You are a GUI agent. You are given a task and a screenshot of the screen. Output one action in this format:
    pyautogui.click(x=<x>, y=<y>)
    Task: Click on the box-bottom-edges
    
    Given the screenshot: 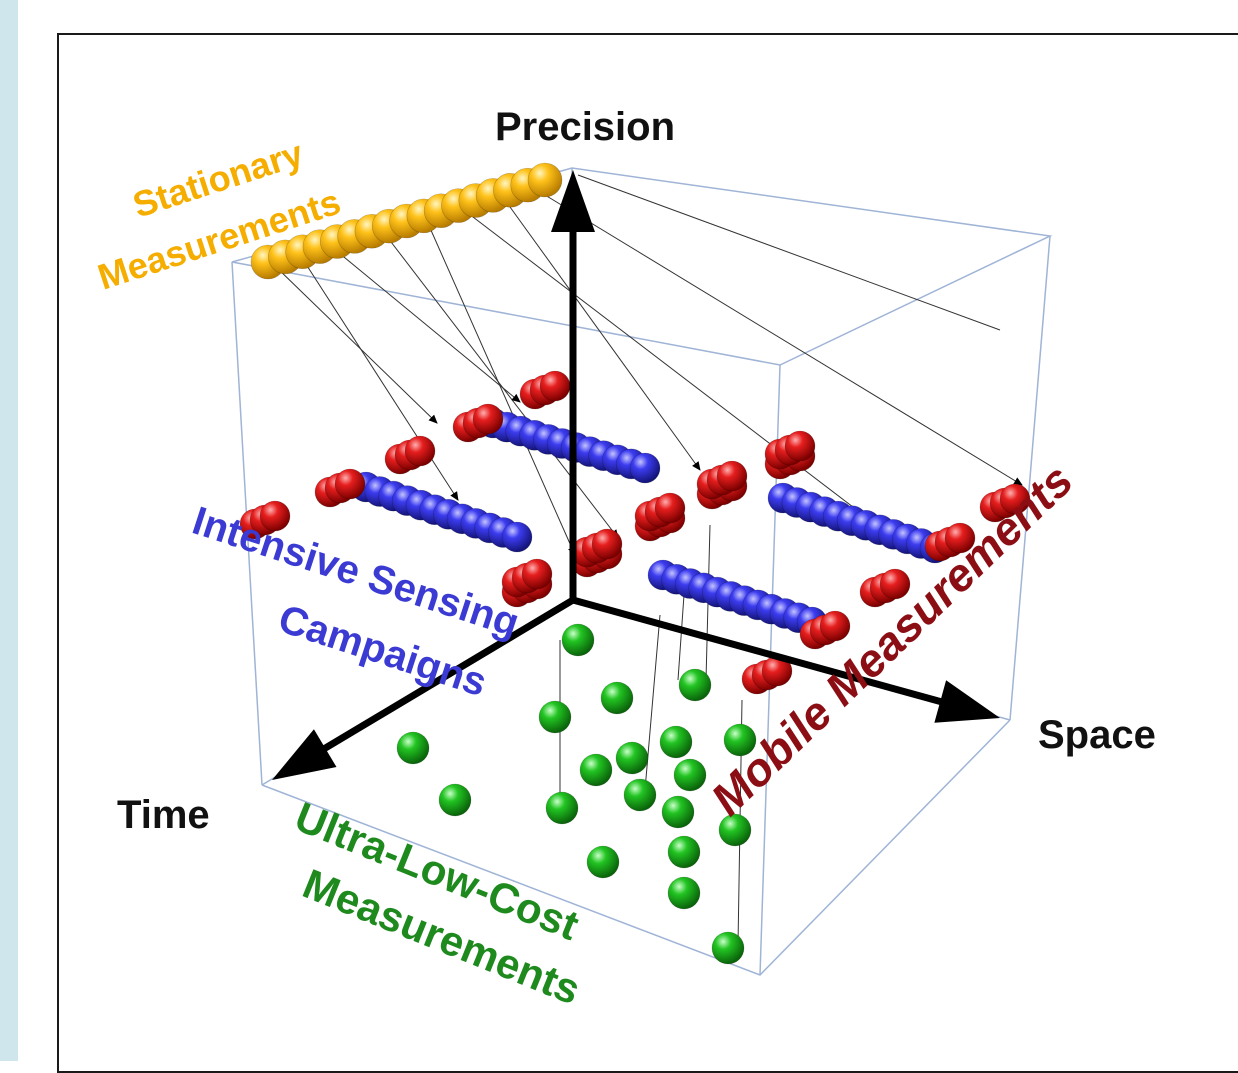 What is the action you would take?
    pyautogui.click(x=636, y=847)
    